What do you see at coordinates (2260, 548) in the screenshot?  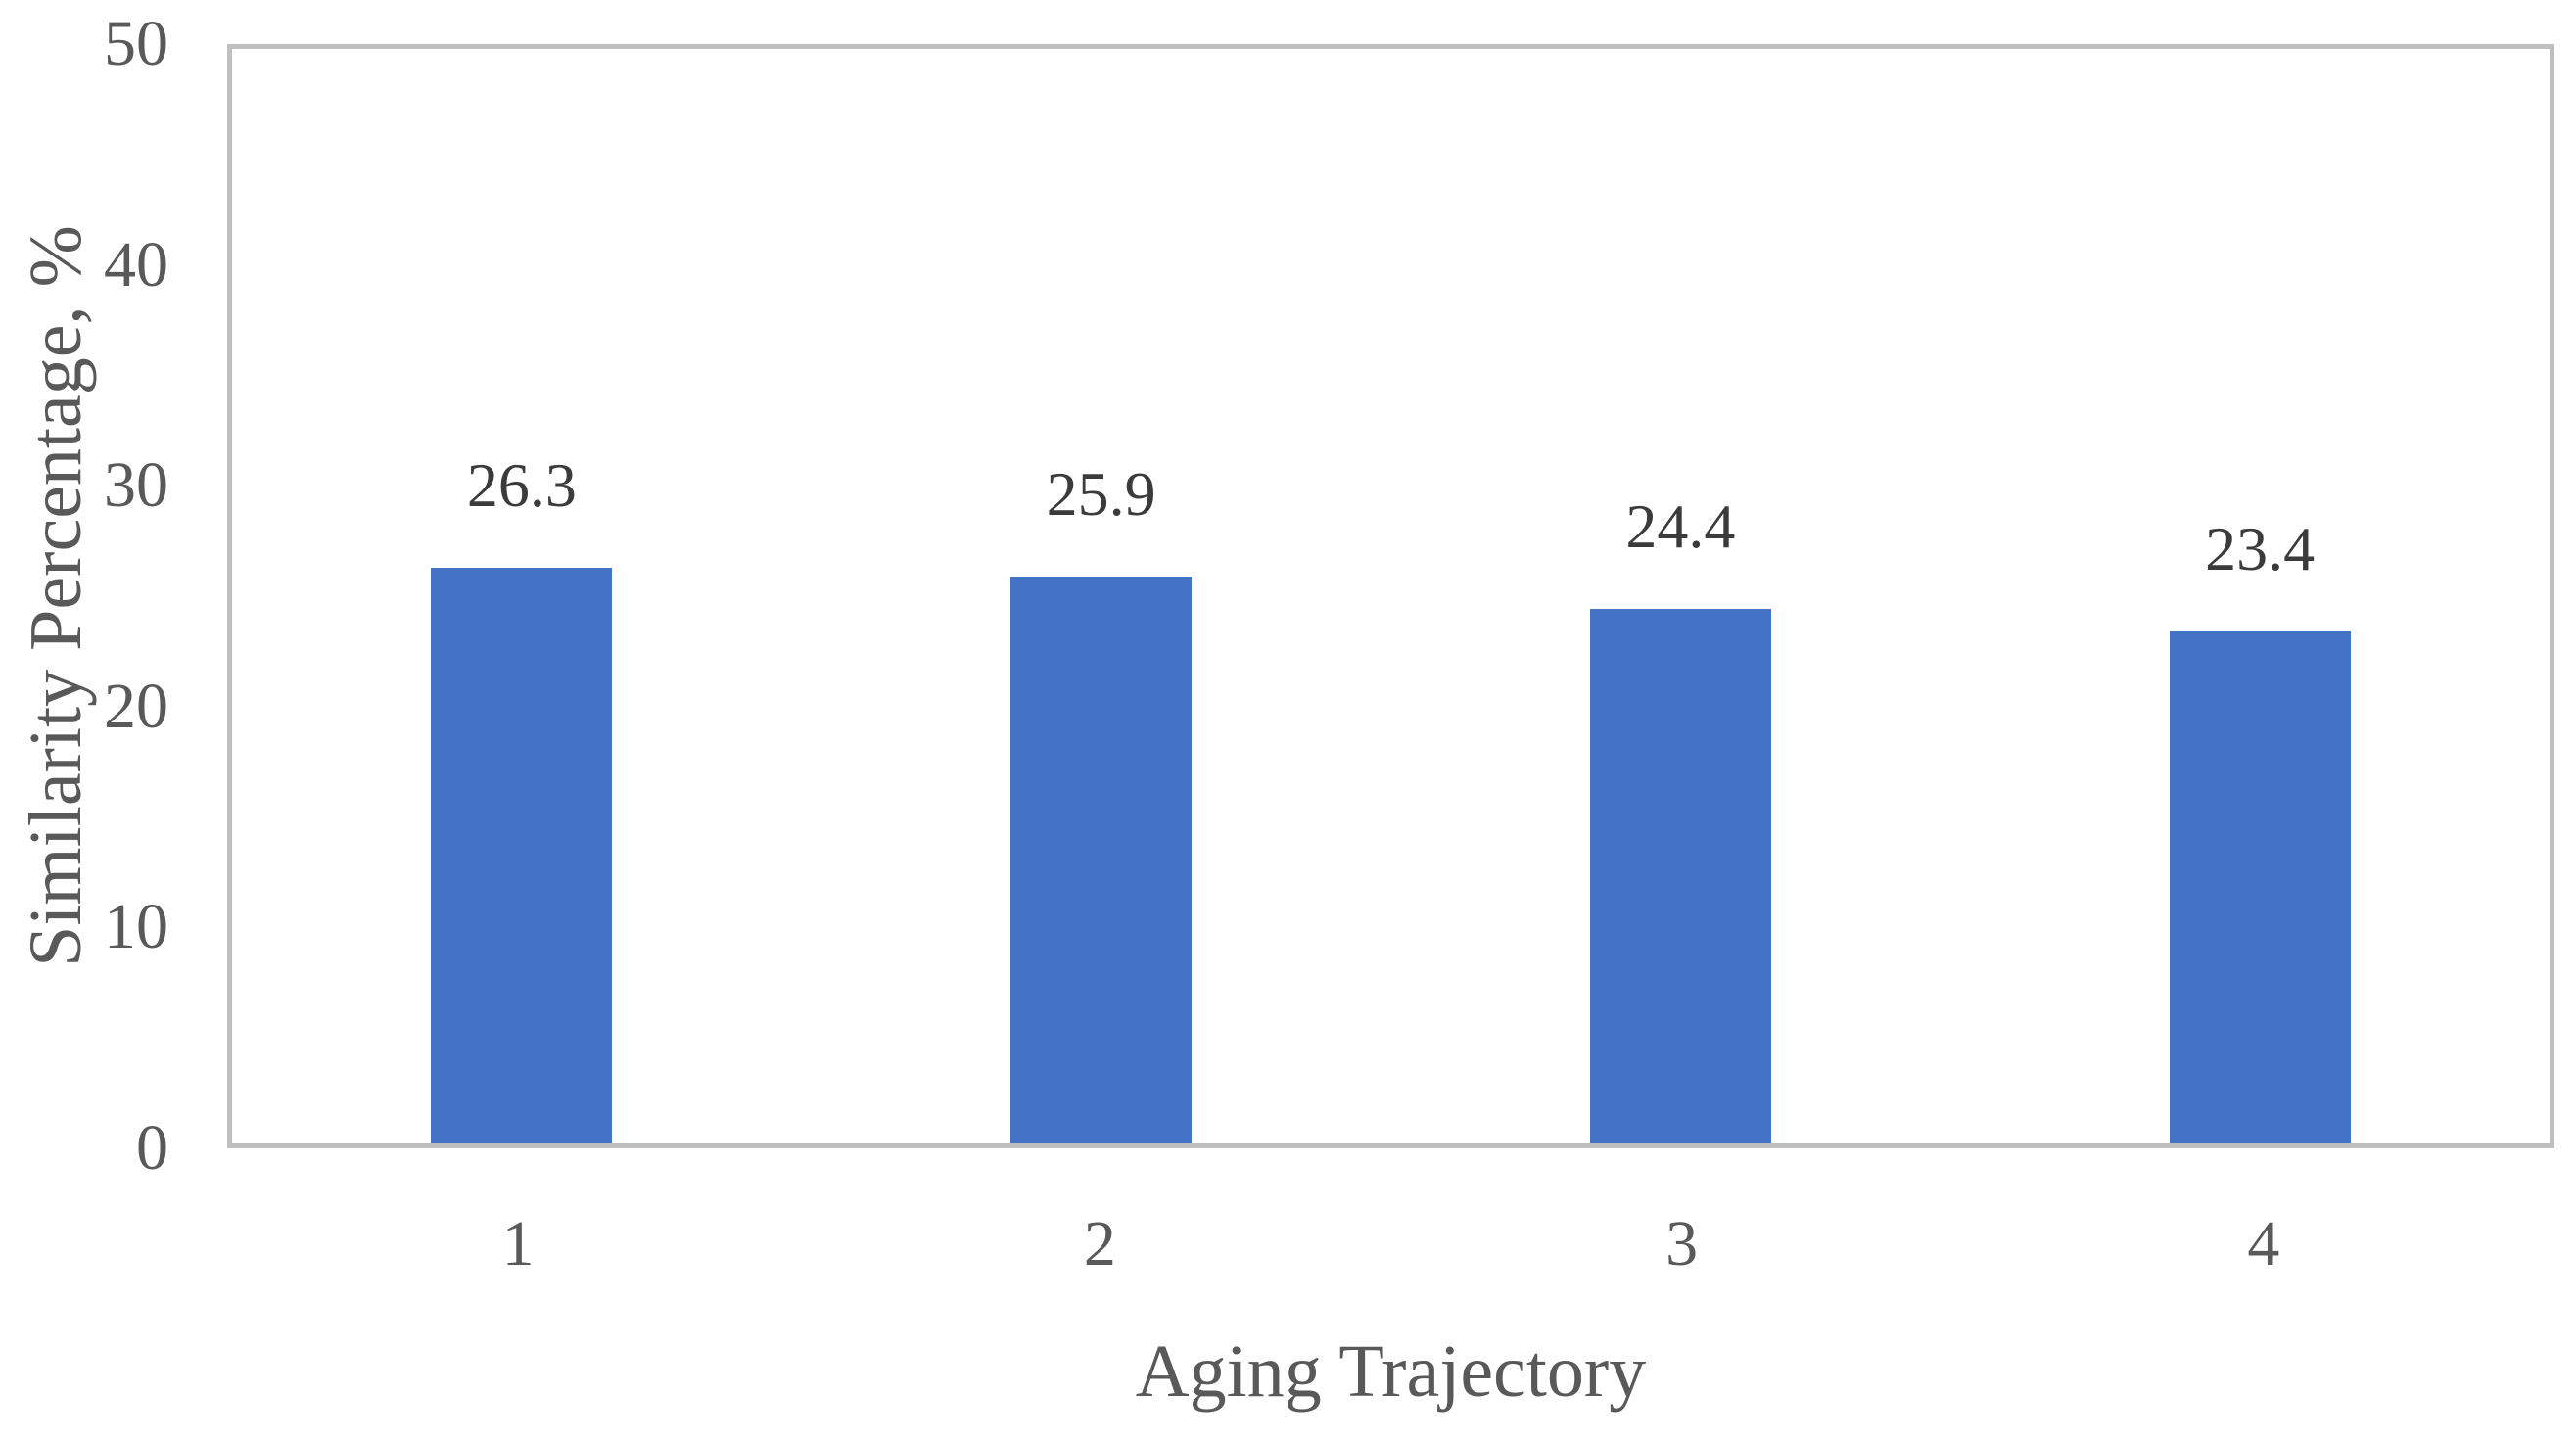 I see `bar-value-label: 23.4` at bounding box center [2260, 548].